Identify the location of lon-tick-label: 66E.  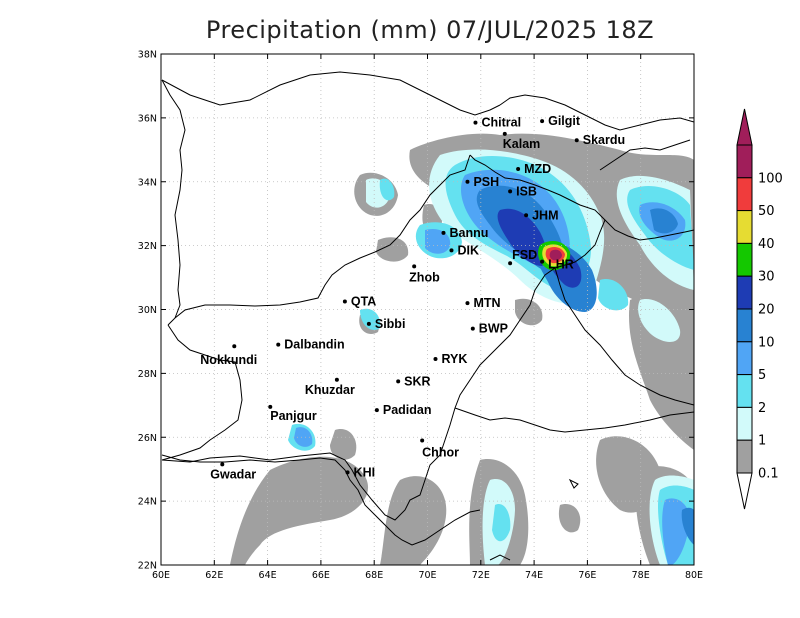
(321, 575).